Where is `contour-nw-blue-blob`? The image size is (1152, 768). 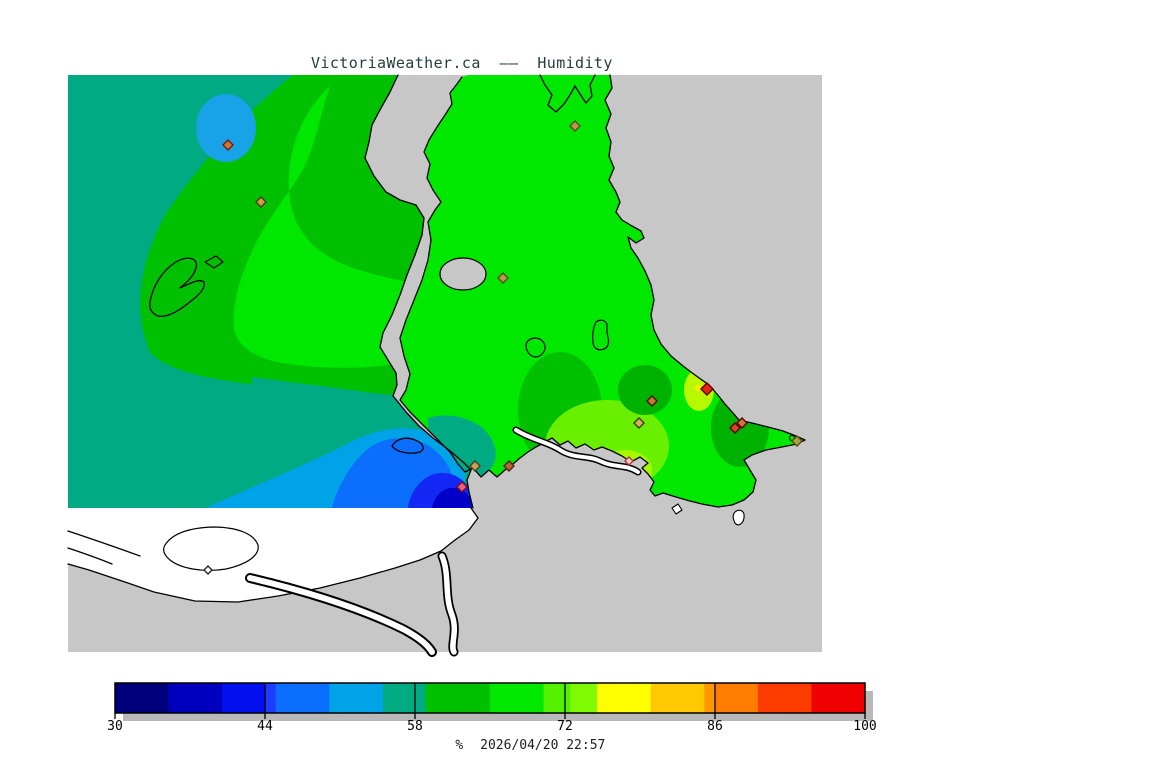 contour-nw-blue-blob is located at coordinates (226, 128).